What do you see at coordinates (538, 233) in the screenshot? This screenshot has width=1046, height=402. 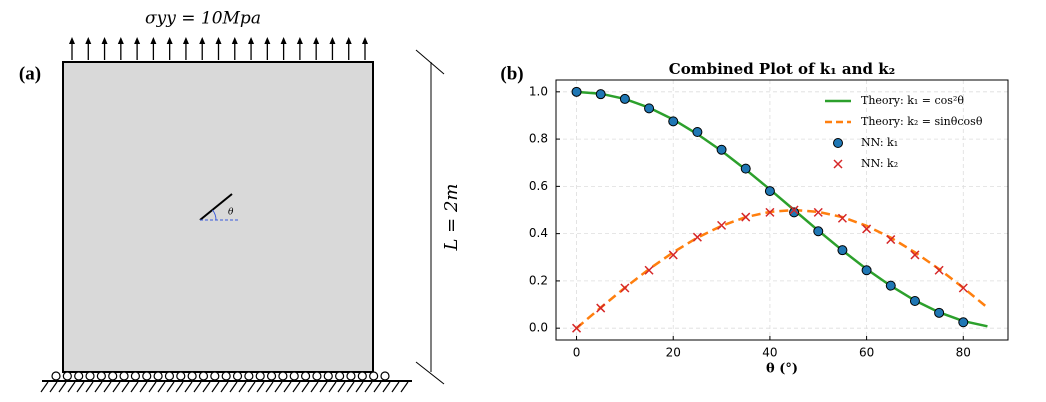 I see `y-tick-label: 0.4` at bounding box center [538, 233].